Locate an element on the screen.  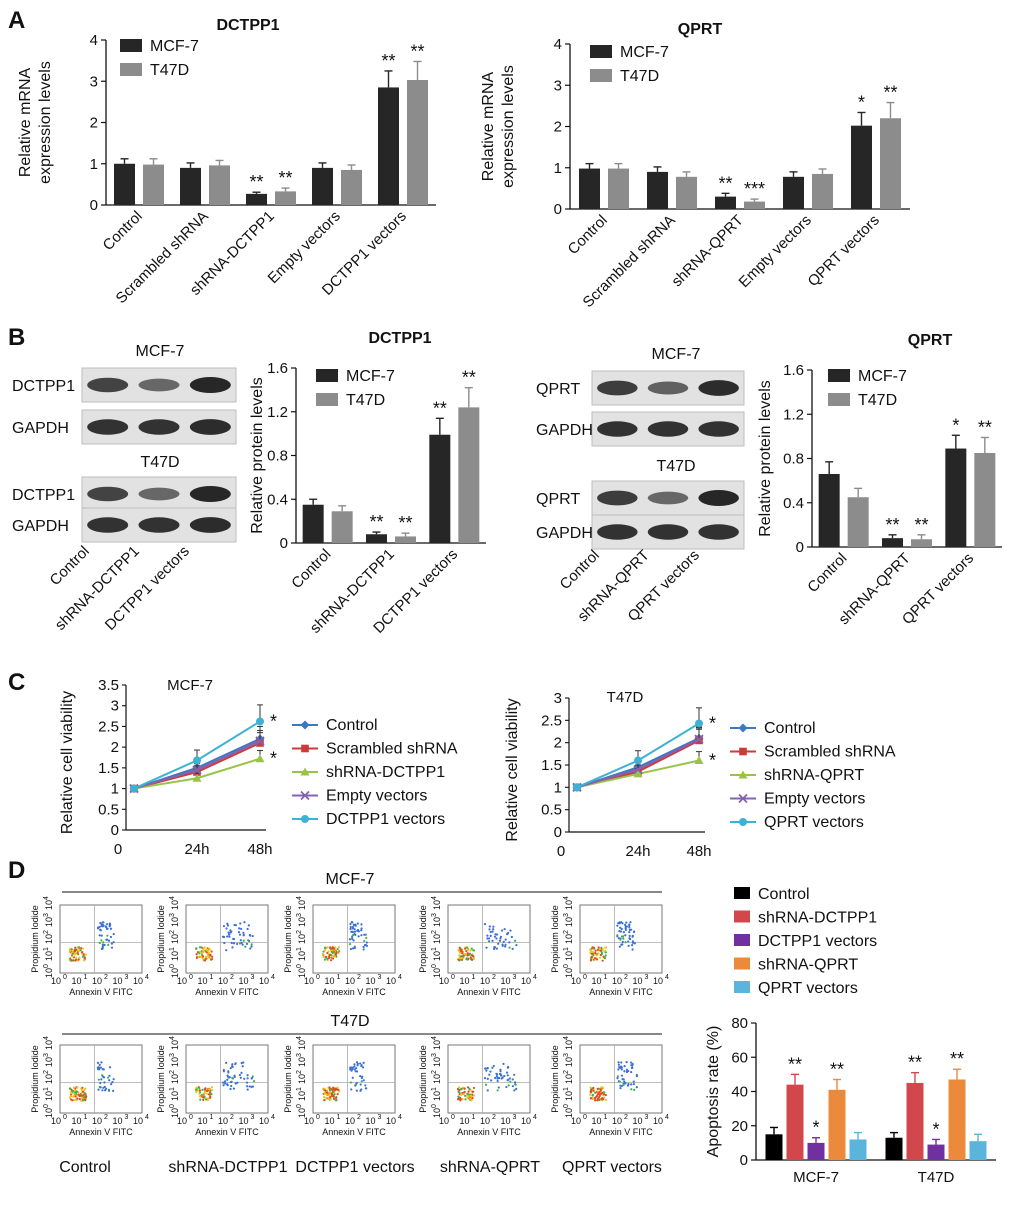
marker-circle is located at coordinates (260, 721).